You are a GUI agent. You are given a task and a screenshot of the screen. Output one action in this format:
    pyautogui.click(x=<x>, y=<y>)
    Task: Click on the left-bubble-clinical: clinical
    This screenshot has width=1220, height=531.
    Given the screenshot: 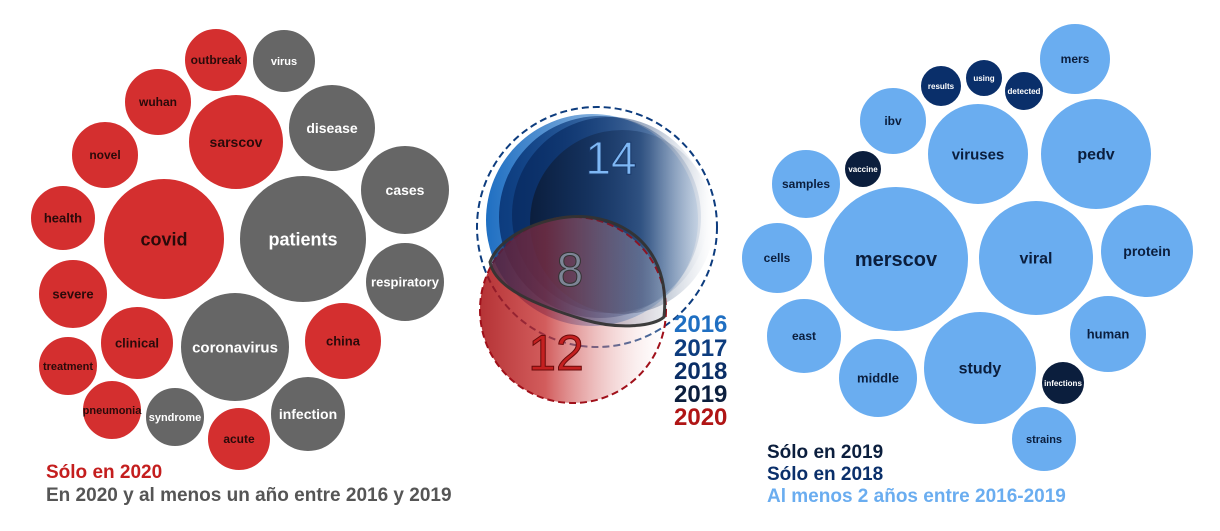 What is the action you would take?
    pyautogui.click(x=137, y=343)
    